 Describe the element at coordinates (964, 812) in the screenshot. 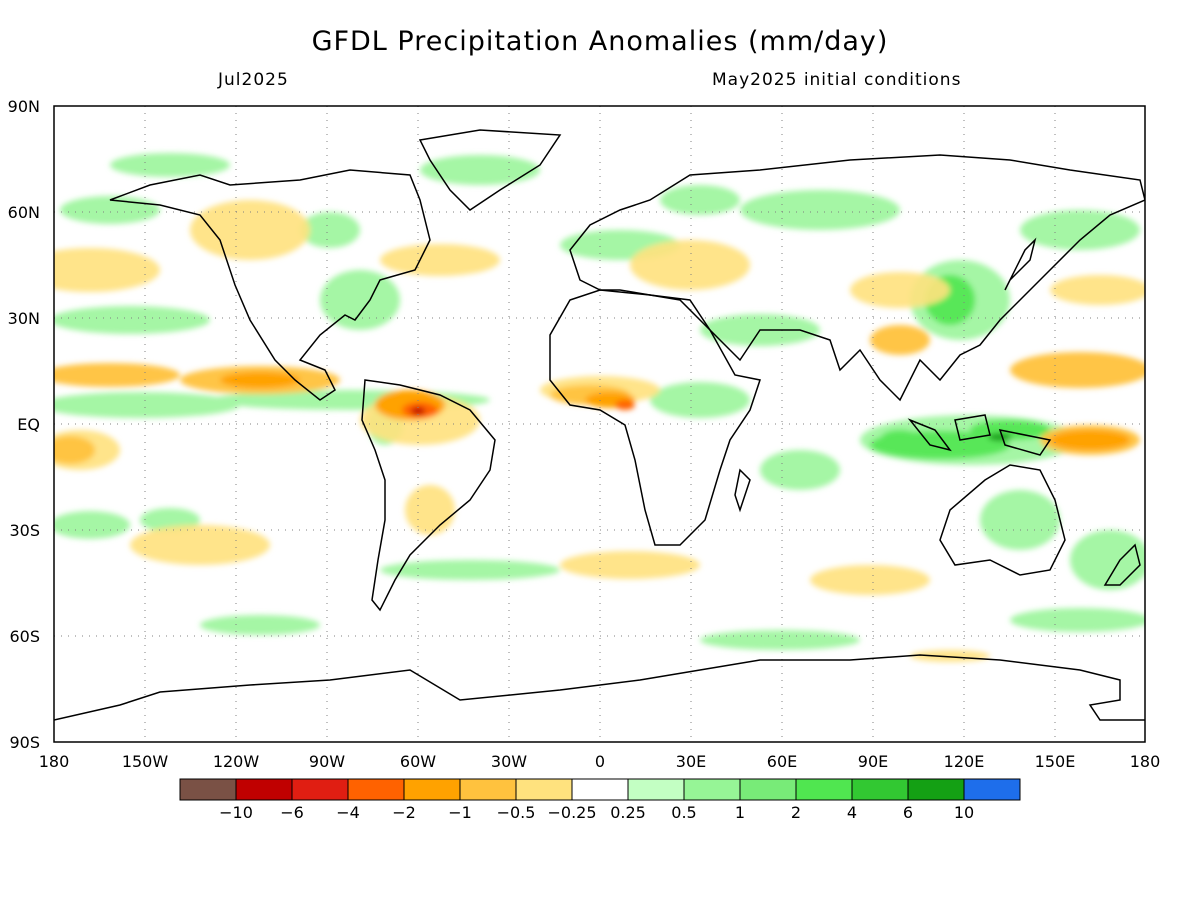

I see `colorbar-label: 10` at that location.